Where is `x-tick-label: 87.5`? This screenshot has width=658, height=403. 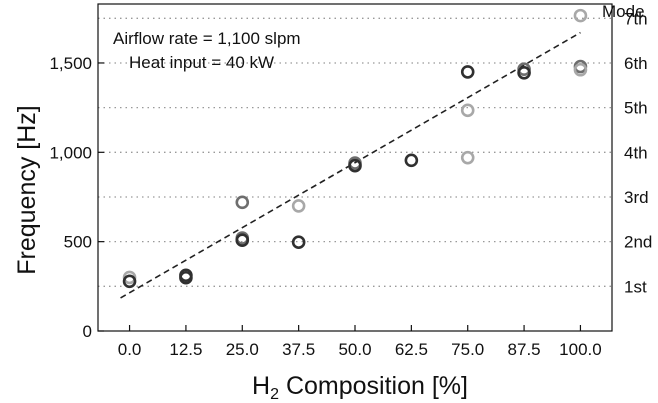 x-tick-label: 87.5 is located at coordinates (524, 349).